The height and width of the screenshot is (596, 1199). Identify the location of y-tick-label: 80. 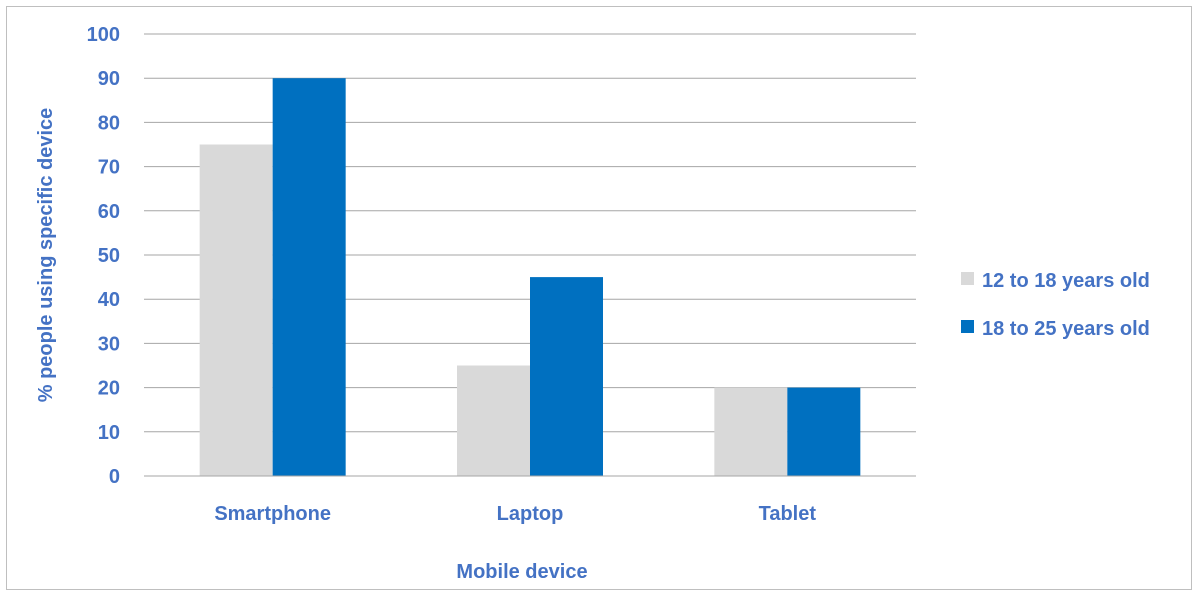
(109, 123).